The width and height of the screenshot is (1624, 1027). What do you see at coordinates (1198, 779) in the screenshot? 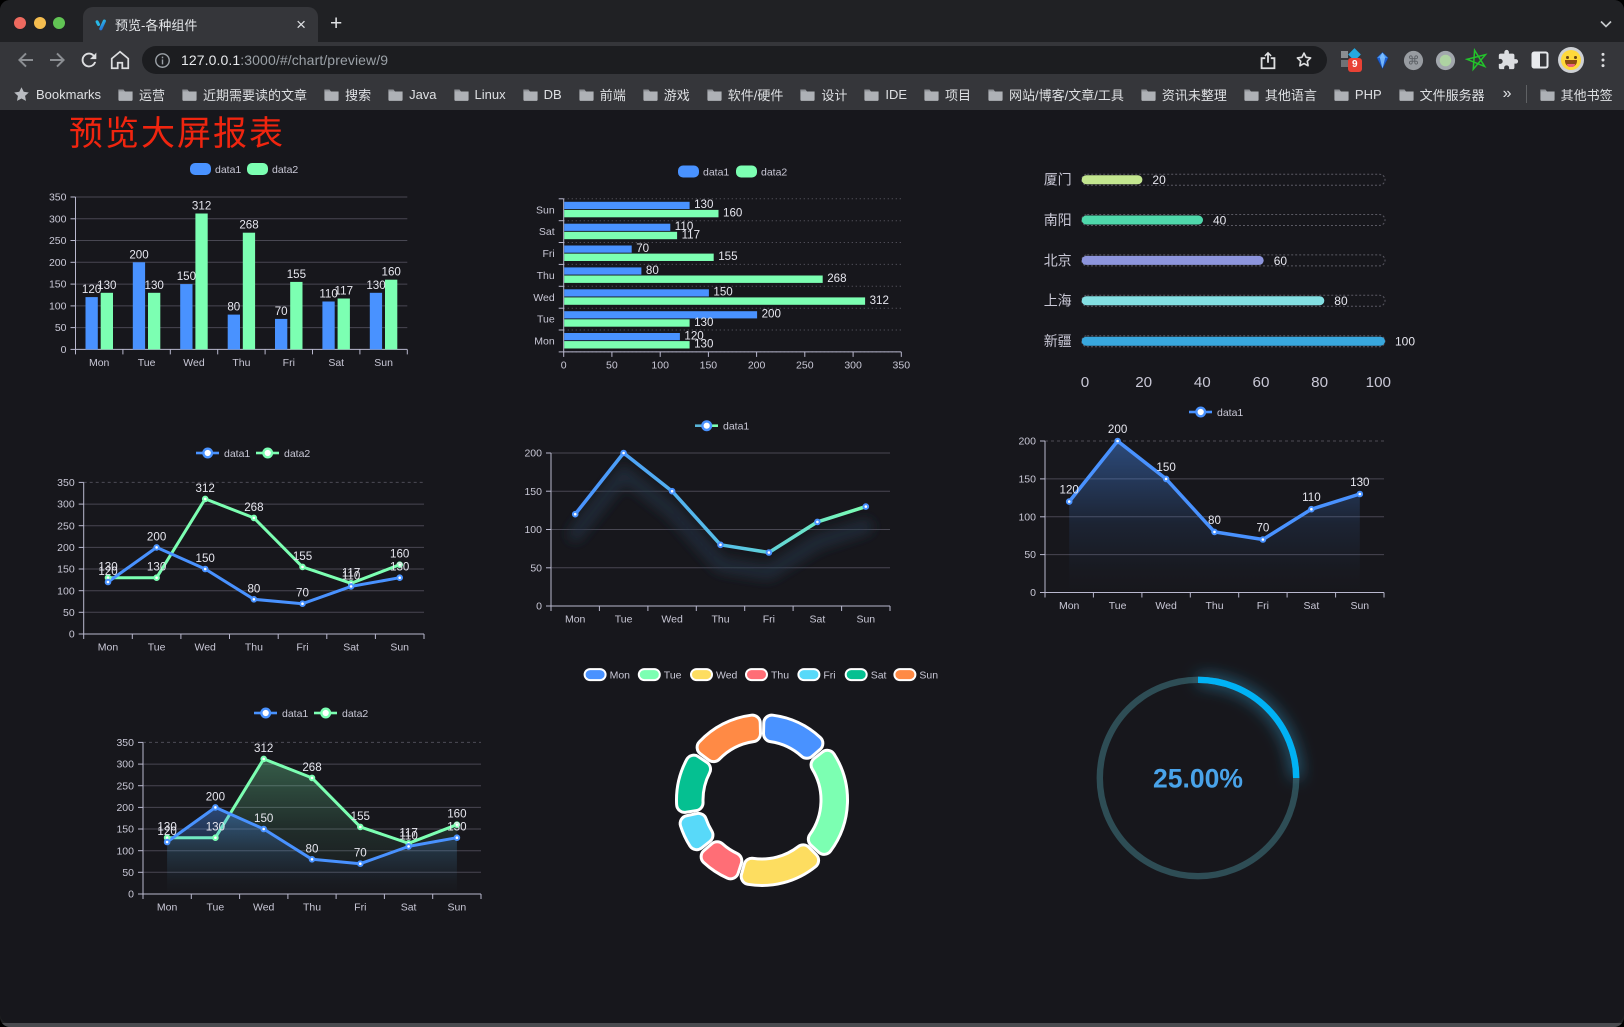
I see `svg-text: 25.00%` at bounding box center [1198, 779].